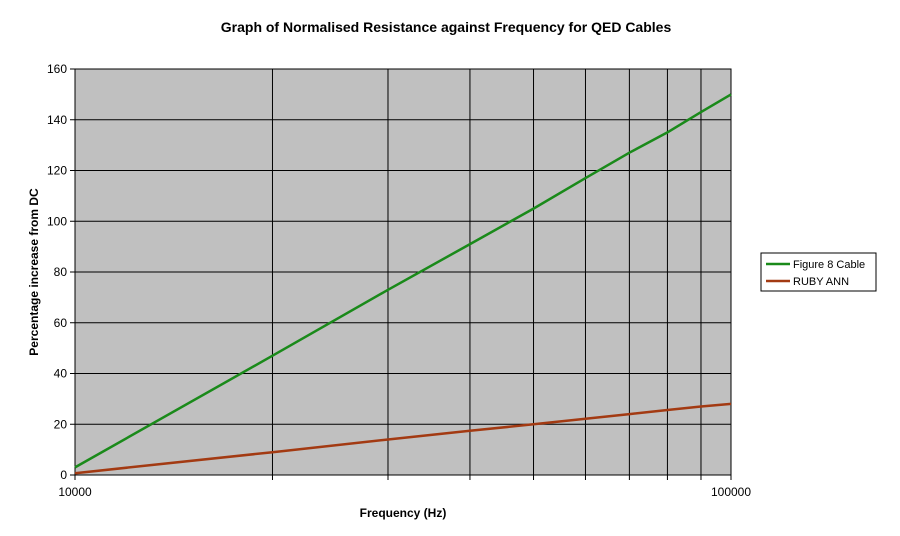  Describe the element at coordinates (404, 487) in the screenshot. I see `x-axis: 10000 100000` at that location.